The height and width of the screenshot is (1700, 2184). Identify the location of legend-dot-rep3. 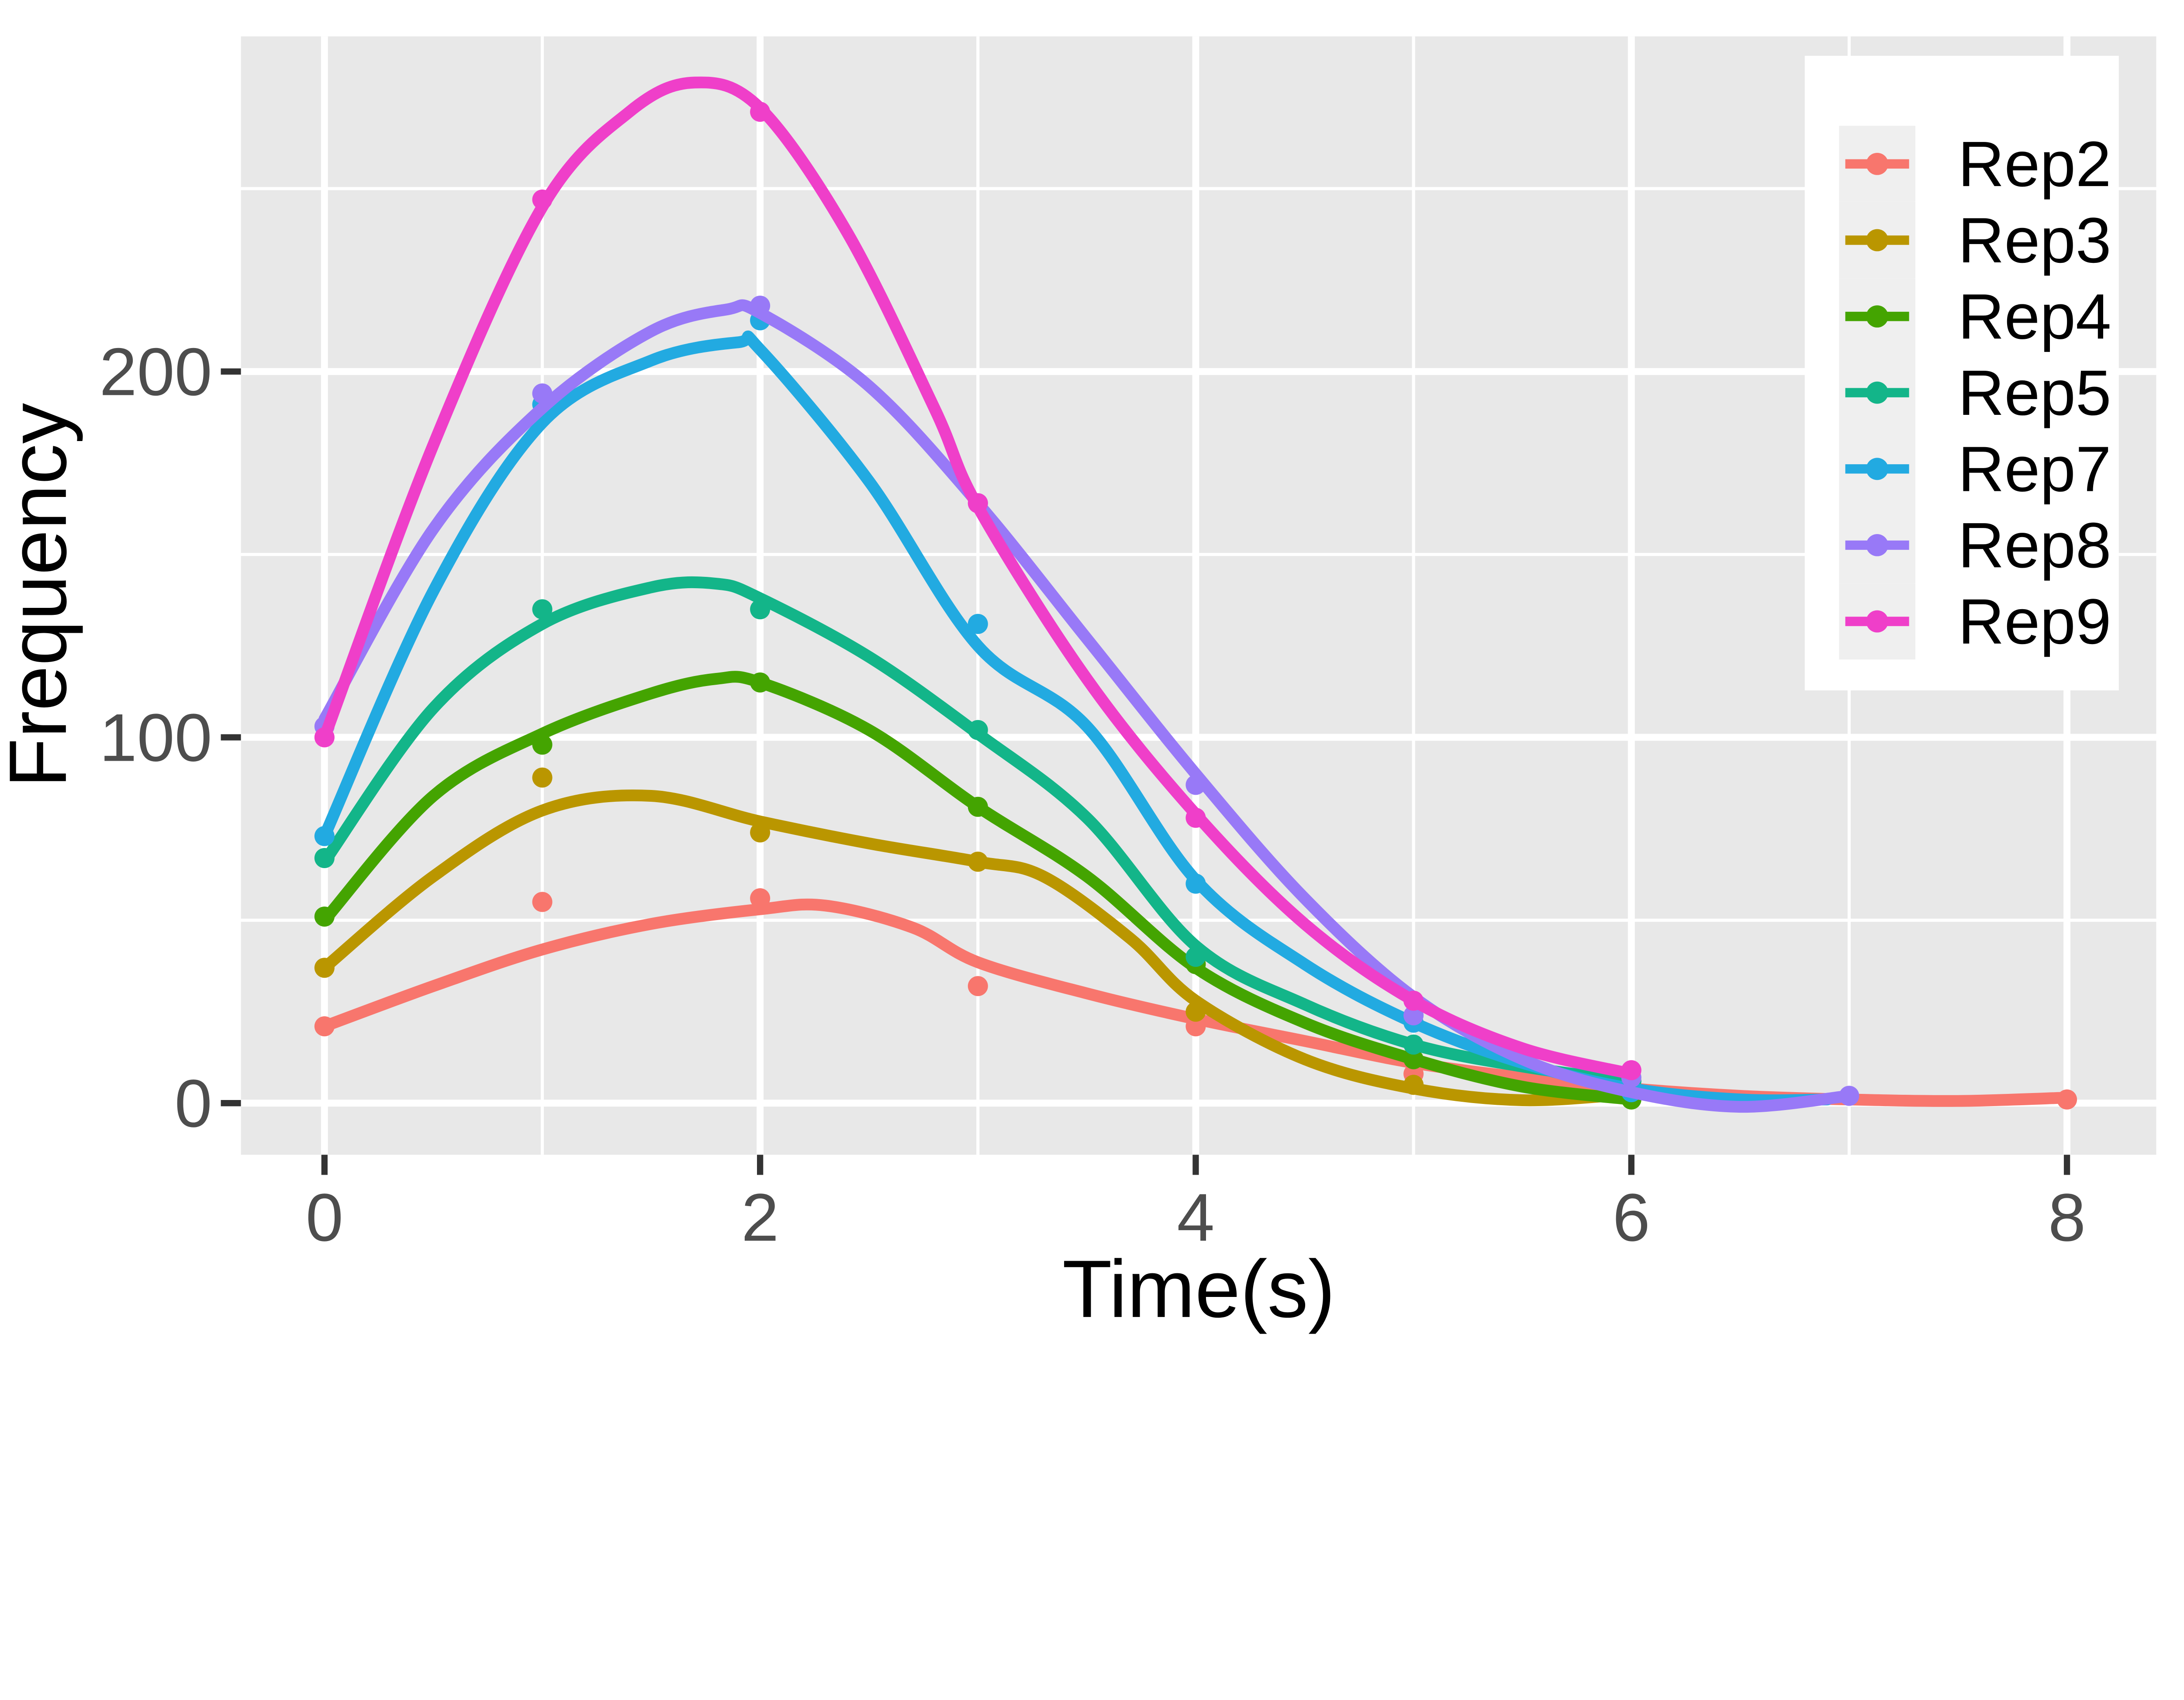
(1878, 240).